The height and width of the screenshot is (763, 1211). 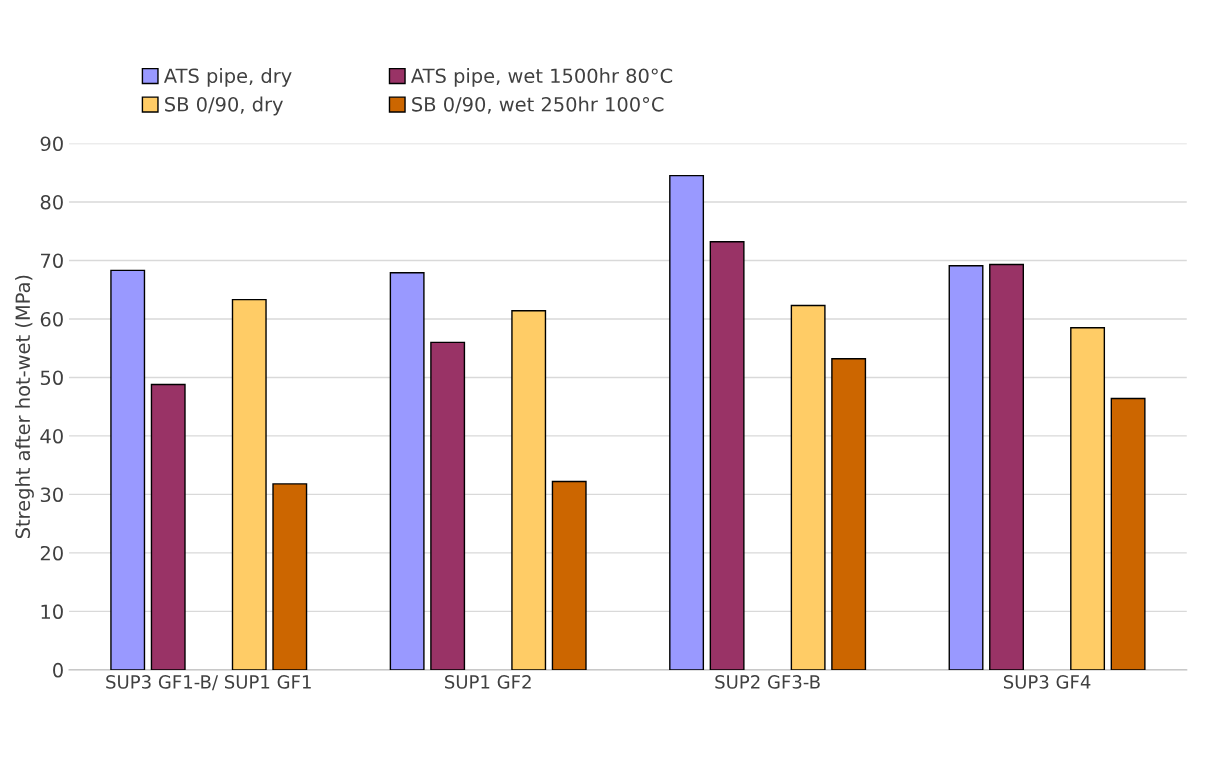 I want to click on y-tick-label: 40, so click(x=51, y=436).